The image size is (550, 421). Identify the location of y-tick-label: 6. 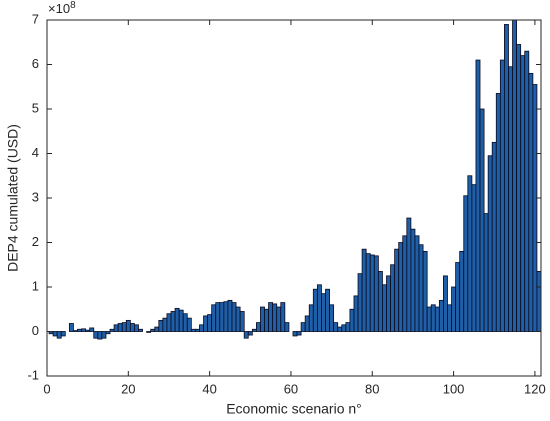
(35, 63).